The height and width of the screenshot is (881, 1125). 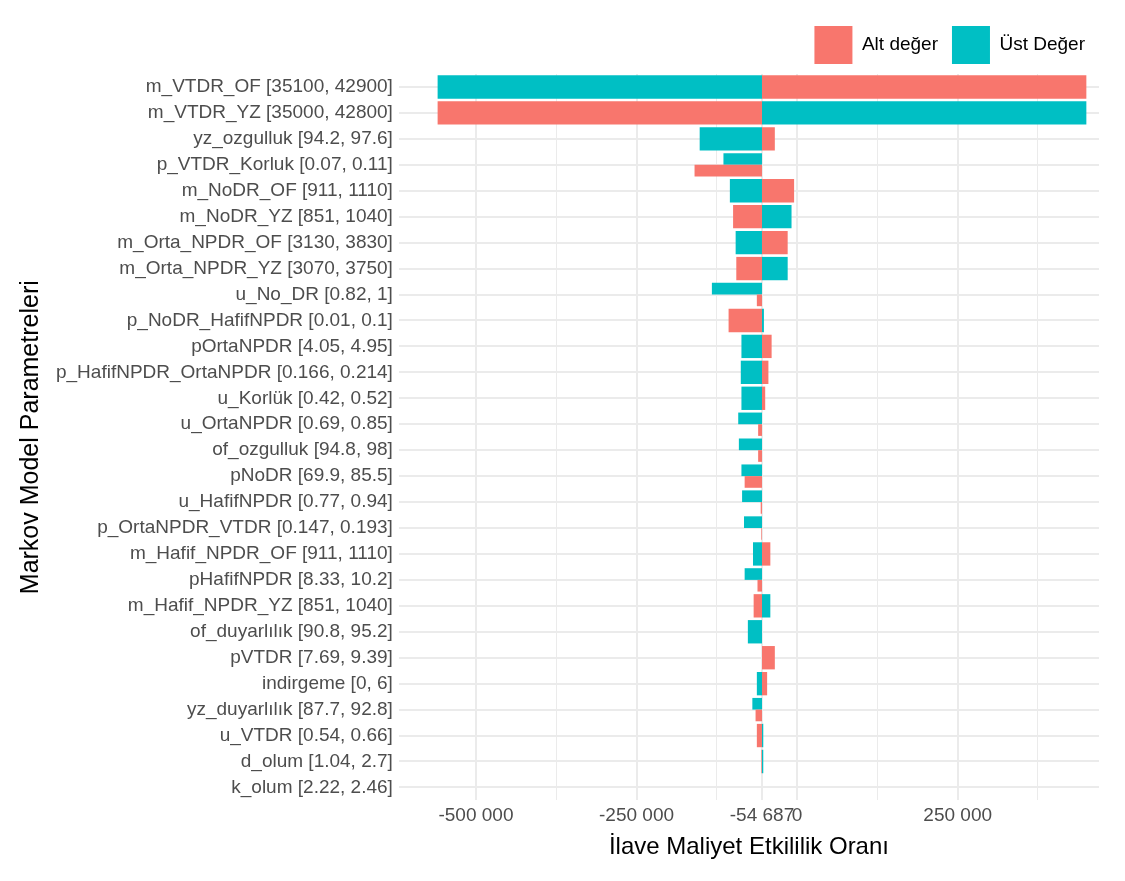 I want to click on y-tick-label: pNoDR [69.9, 85.5], so click(x=311, y=475).